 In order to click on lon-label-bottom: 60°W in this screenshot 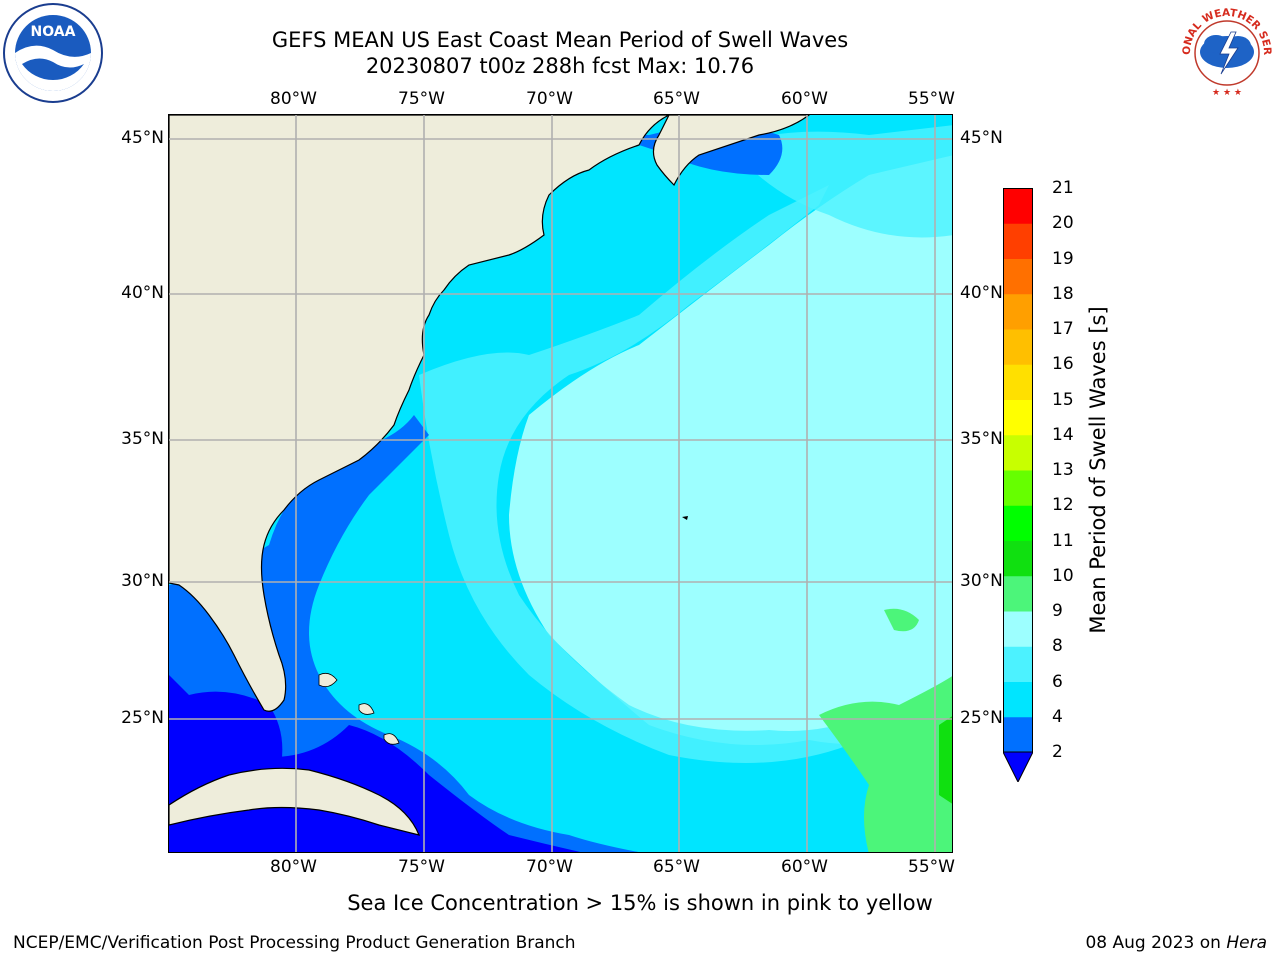, I will do `click(804, 867)`.